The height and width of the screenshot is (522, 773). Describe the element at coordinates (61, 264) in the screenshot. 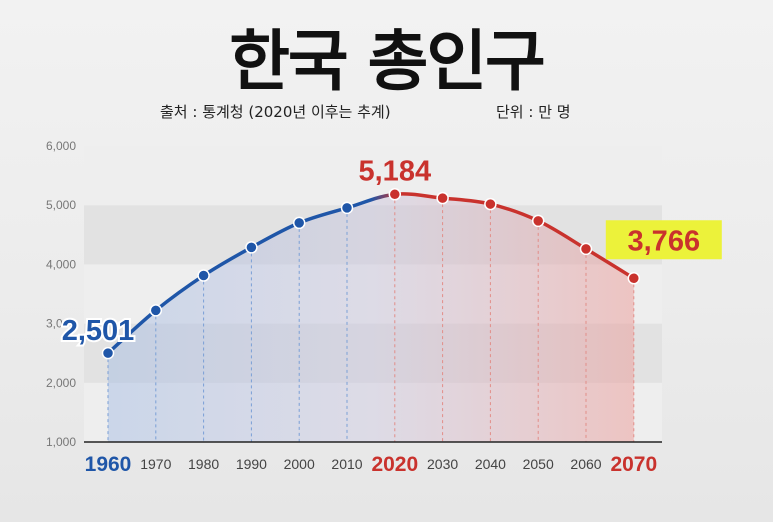

I see `y-tick-label: 4,000` at that location.